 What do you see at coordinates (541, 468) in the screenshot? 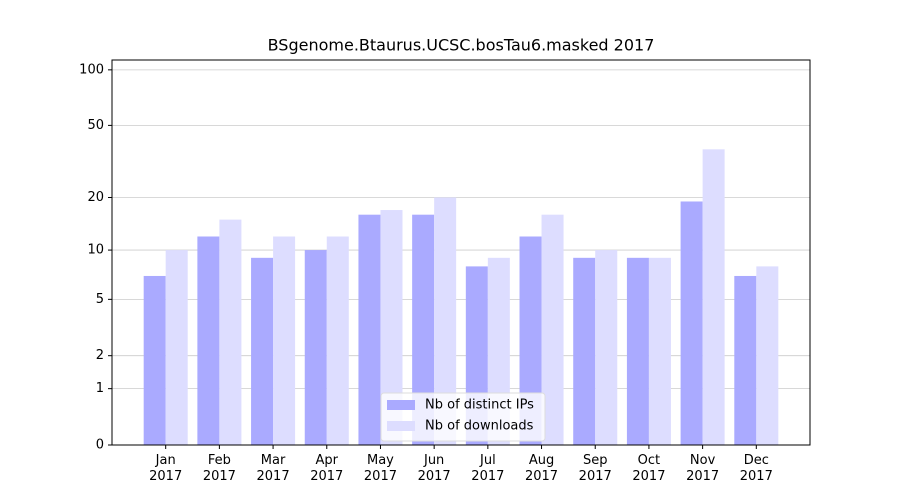
I see `x-tick-label: Aug 2017` at bounding box center [541, 468].